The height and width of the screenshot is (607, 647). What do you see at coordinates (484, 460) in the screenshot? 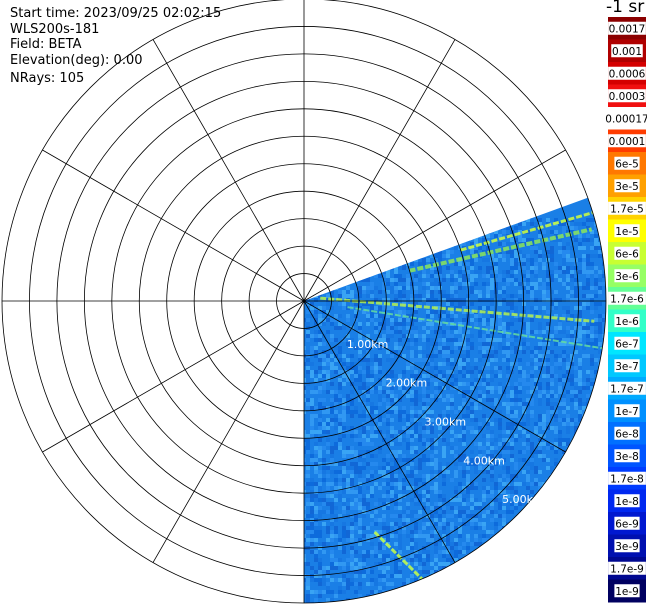
I see `range-label-4: 4.00km` at bounding box center [484, 460].